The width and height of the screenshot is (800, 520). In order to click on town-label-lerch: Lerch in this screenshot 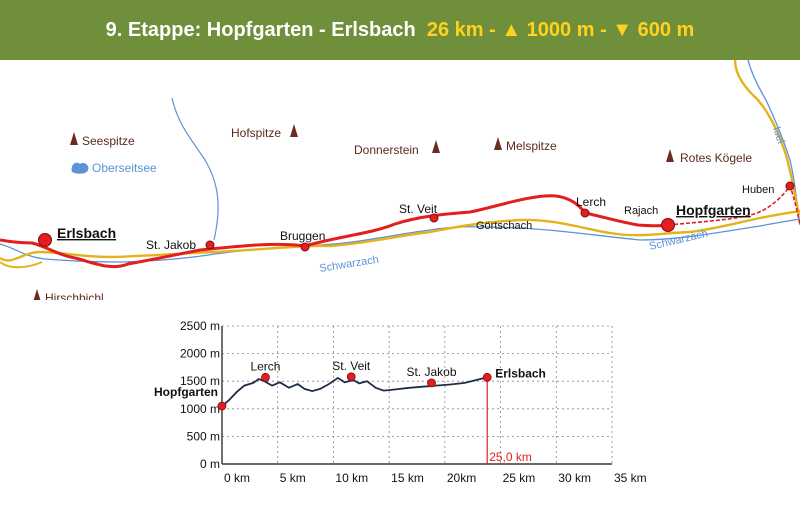, I will do `click(591, 202)`.